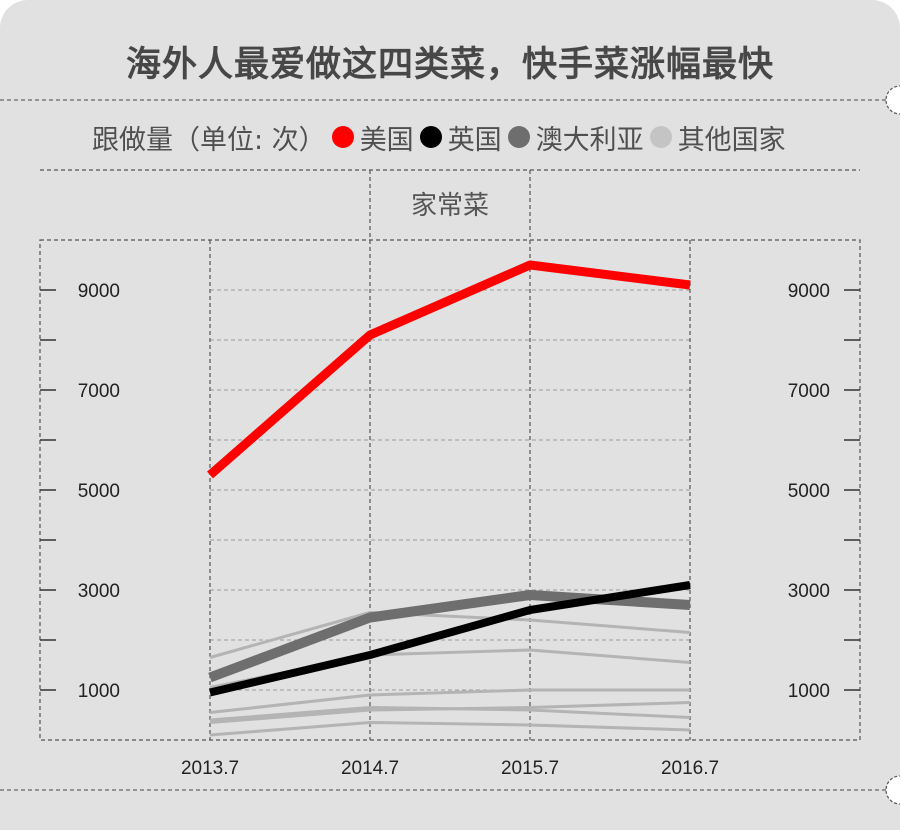  Describe the element at coordinates (731, 140) in the screenshot. I see `legend-item-label: 其他国家` at that location.